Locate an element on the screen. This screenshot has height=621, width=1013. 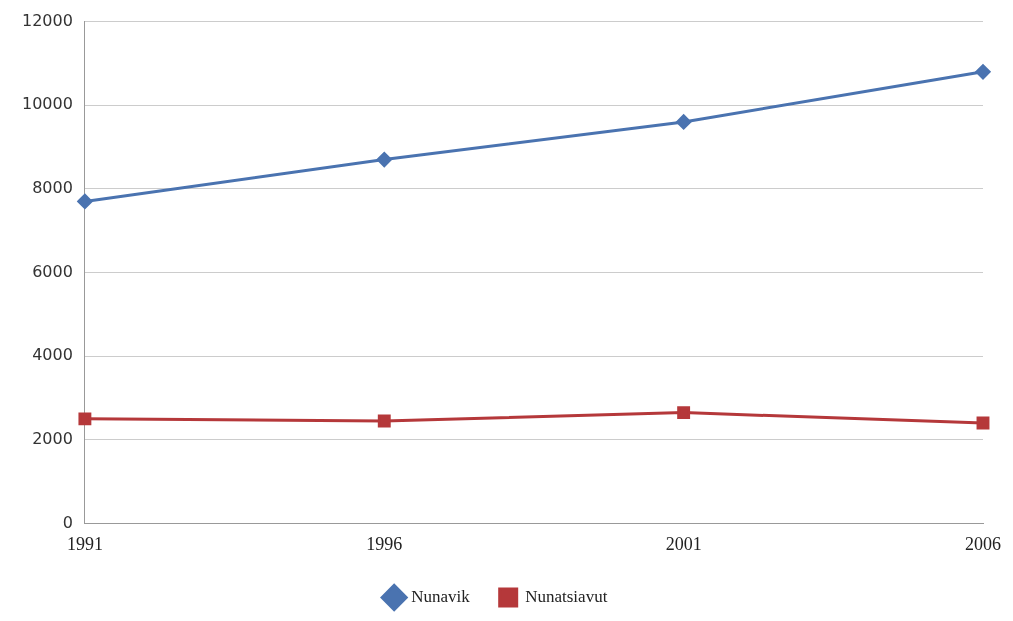
x-tick-label: 2006 is located at coordinates (983, 543).